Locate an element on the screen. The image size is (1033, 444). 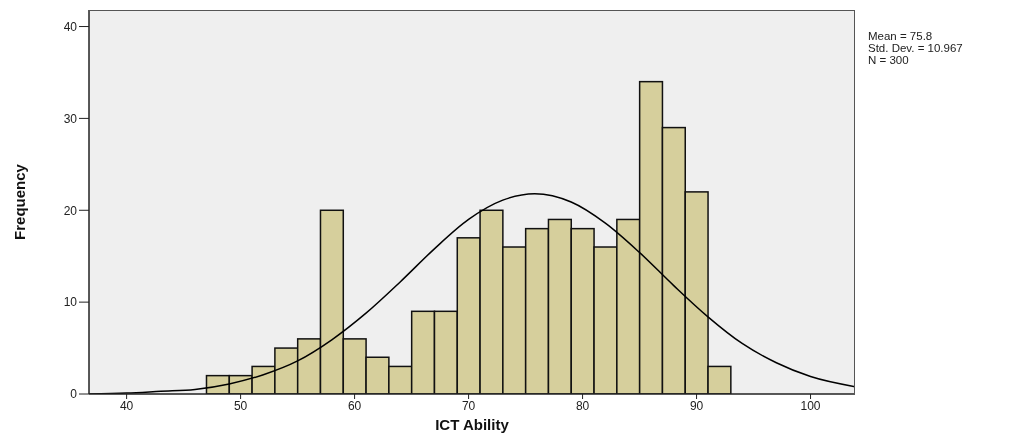
text: Std. Dev. = 10.967 is located at coordinates (915, 48).